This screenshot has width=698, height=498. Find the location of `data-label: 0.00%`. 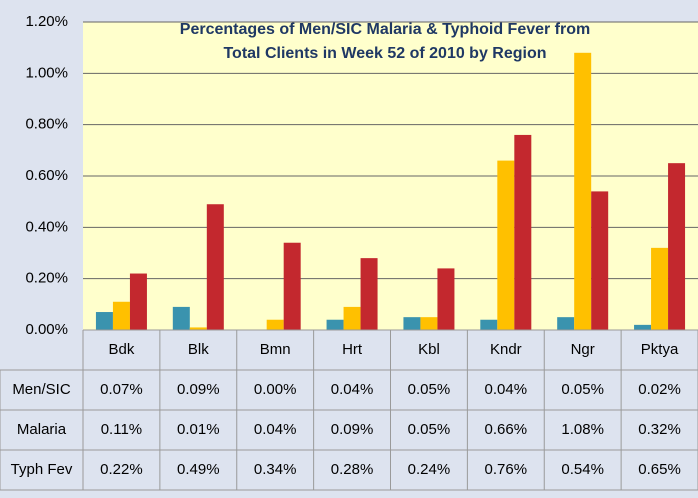

data-label: 0.00% is located at coordinates (275, 389).